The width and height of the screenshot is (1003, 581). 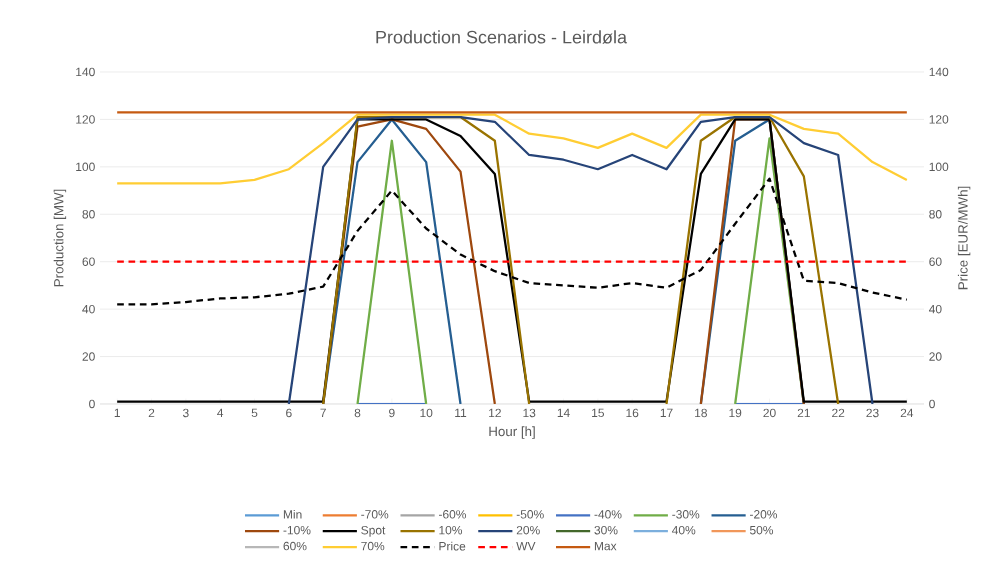 I want to click on y-axis-title: Production [MW], so click(x=60, y=238).